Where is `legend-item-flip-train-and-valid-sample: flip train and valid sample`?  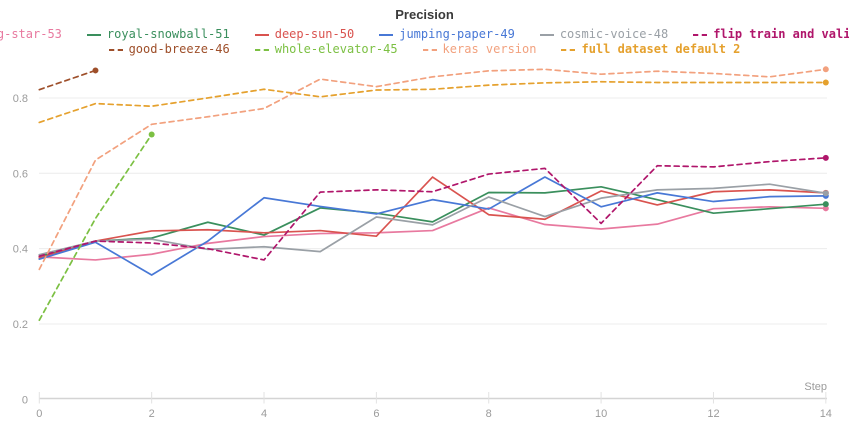 legend-item-flip-train-and-valid-sample: flip train and valid sample is located at coordinates (771, 34).